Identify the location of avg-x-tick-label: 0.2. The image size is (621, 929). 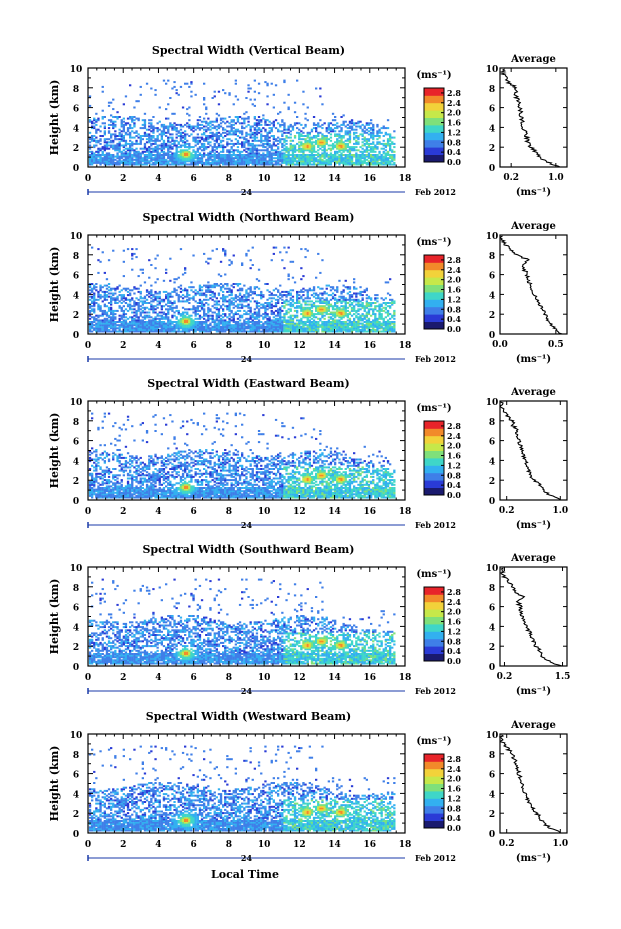
(511, 178).